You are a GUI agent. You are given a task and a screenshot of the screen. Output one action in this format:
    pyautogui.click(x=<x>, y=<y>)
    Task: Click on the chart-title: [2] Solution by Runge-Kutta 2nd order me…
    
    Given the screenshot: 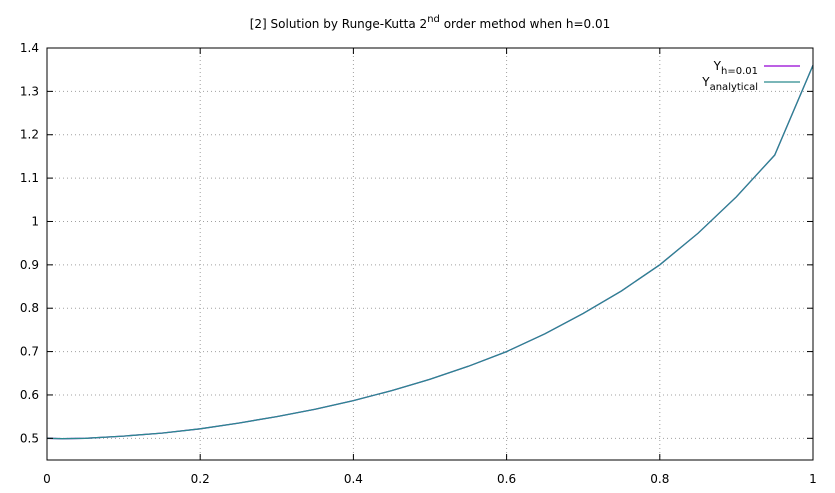 What is the action you would take?
    pyautogui.click(x=430, y=22)
    